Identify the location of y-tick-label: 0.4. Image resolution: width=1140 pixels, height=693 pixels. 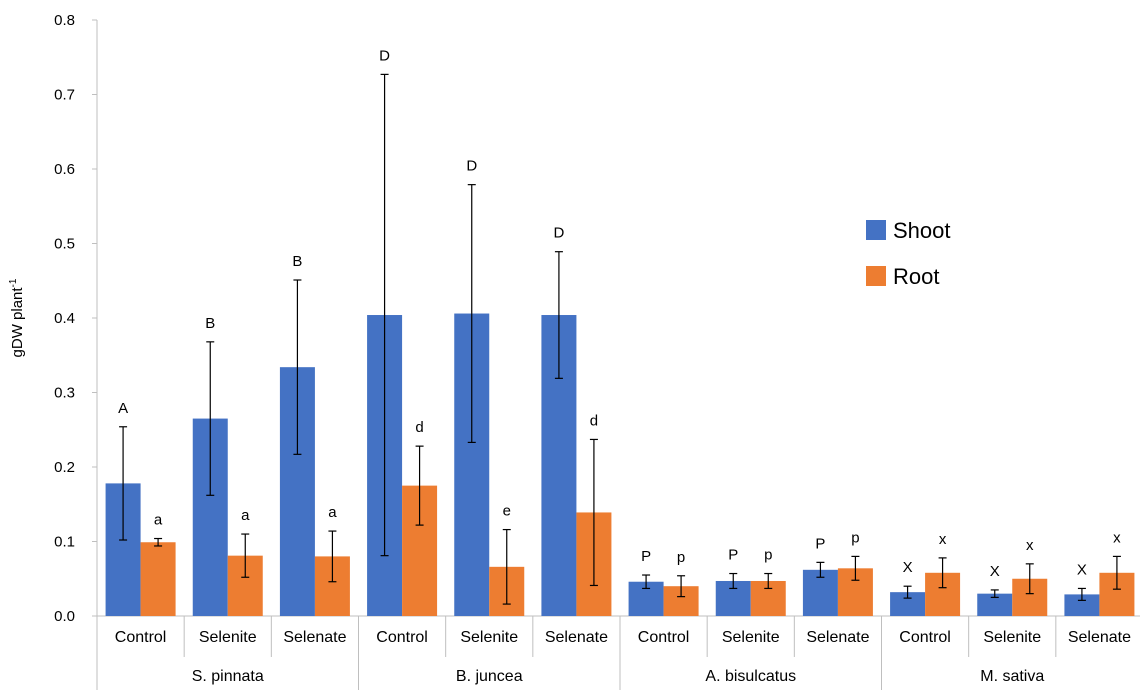
(64, 318).